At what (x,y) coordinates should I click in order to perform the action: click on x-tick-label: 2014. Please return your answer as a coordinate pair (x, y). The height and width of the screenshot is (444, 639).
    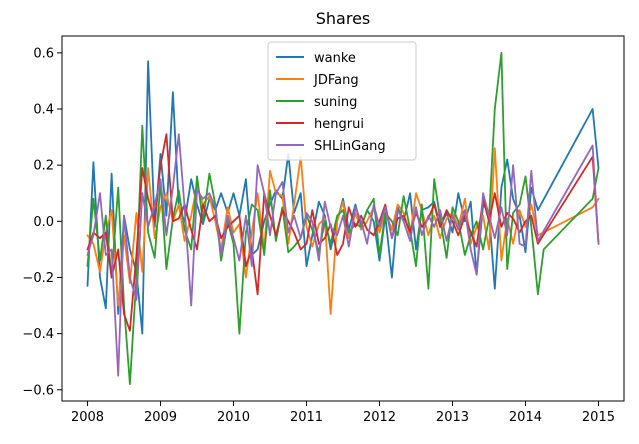
    Looking at the image, I should click on (525, 417).